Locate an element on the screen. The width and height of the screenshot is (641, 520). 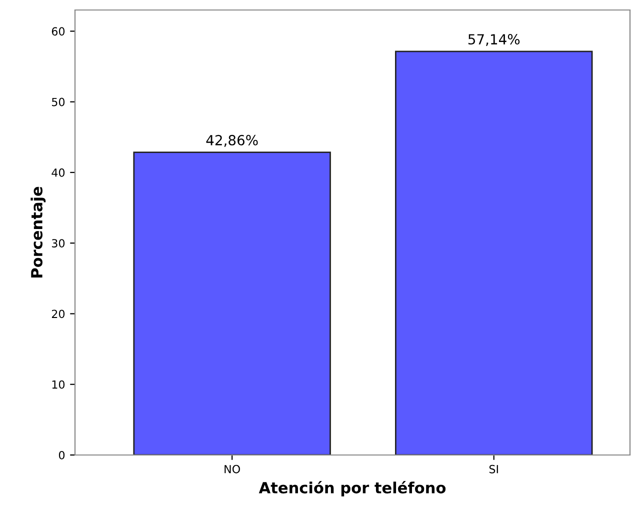
y-tick-label: 20 is located at coordinates (58, 314).